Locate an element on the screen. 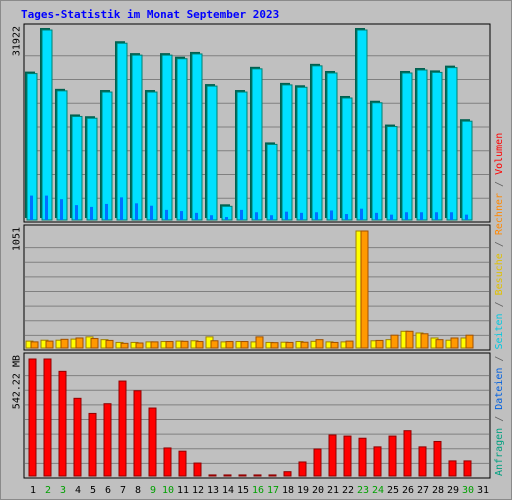 This screenshot has width=512, height=500. day-label: 12 is located at coordinates (198, 490).